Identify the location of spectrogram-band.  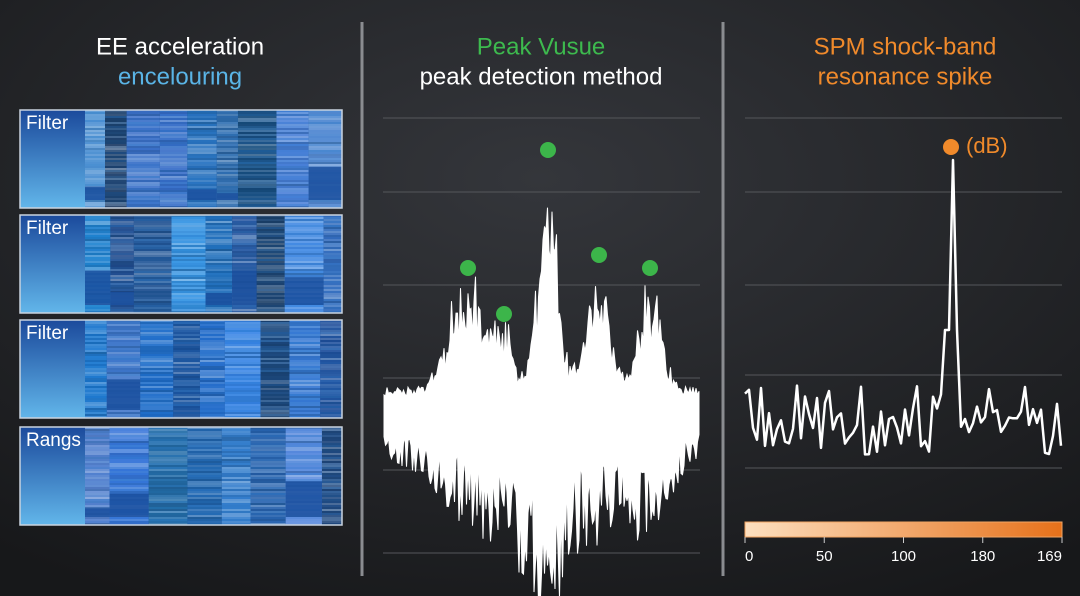
(95, 159).